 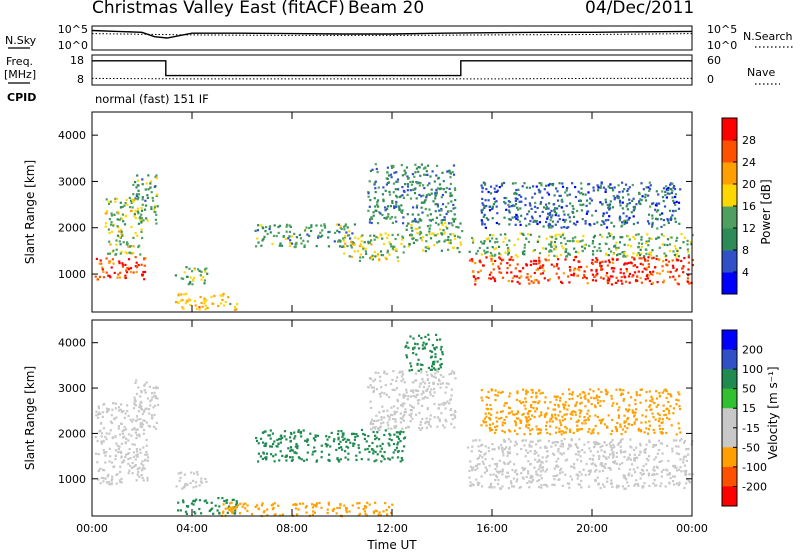 I want to click on velocity-colorbar-segment, so click(x=729, y=359).